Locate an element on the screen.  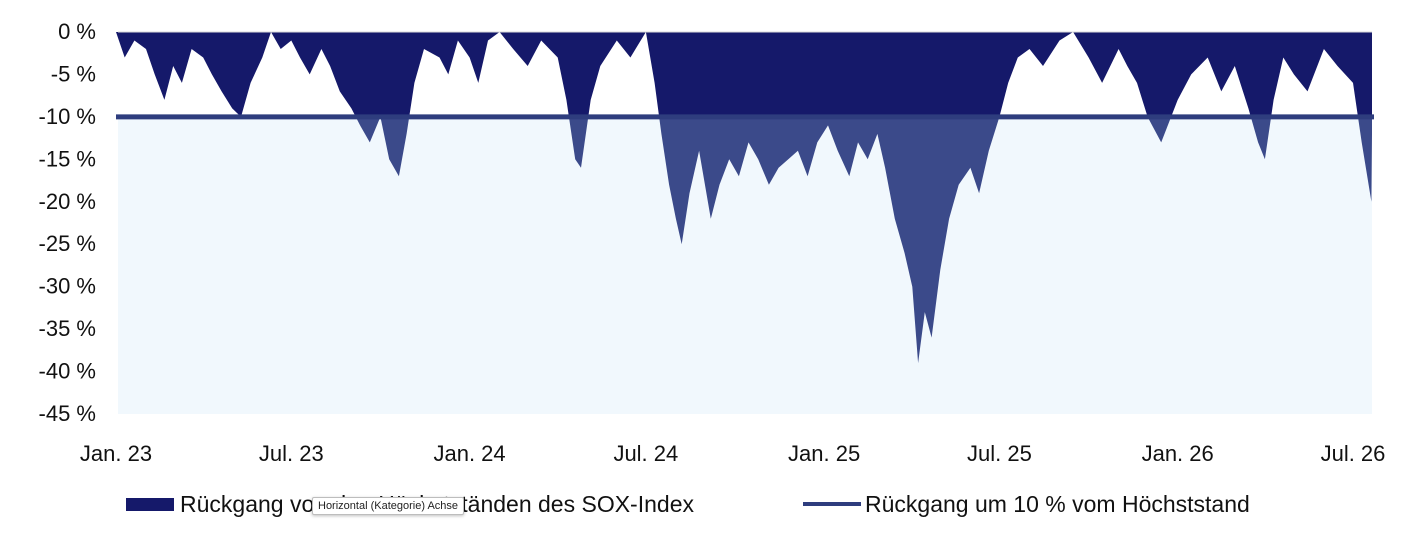
y-tick-label: -45 % is located at coordinates (67, 413).